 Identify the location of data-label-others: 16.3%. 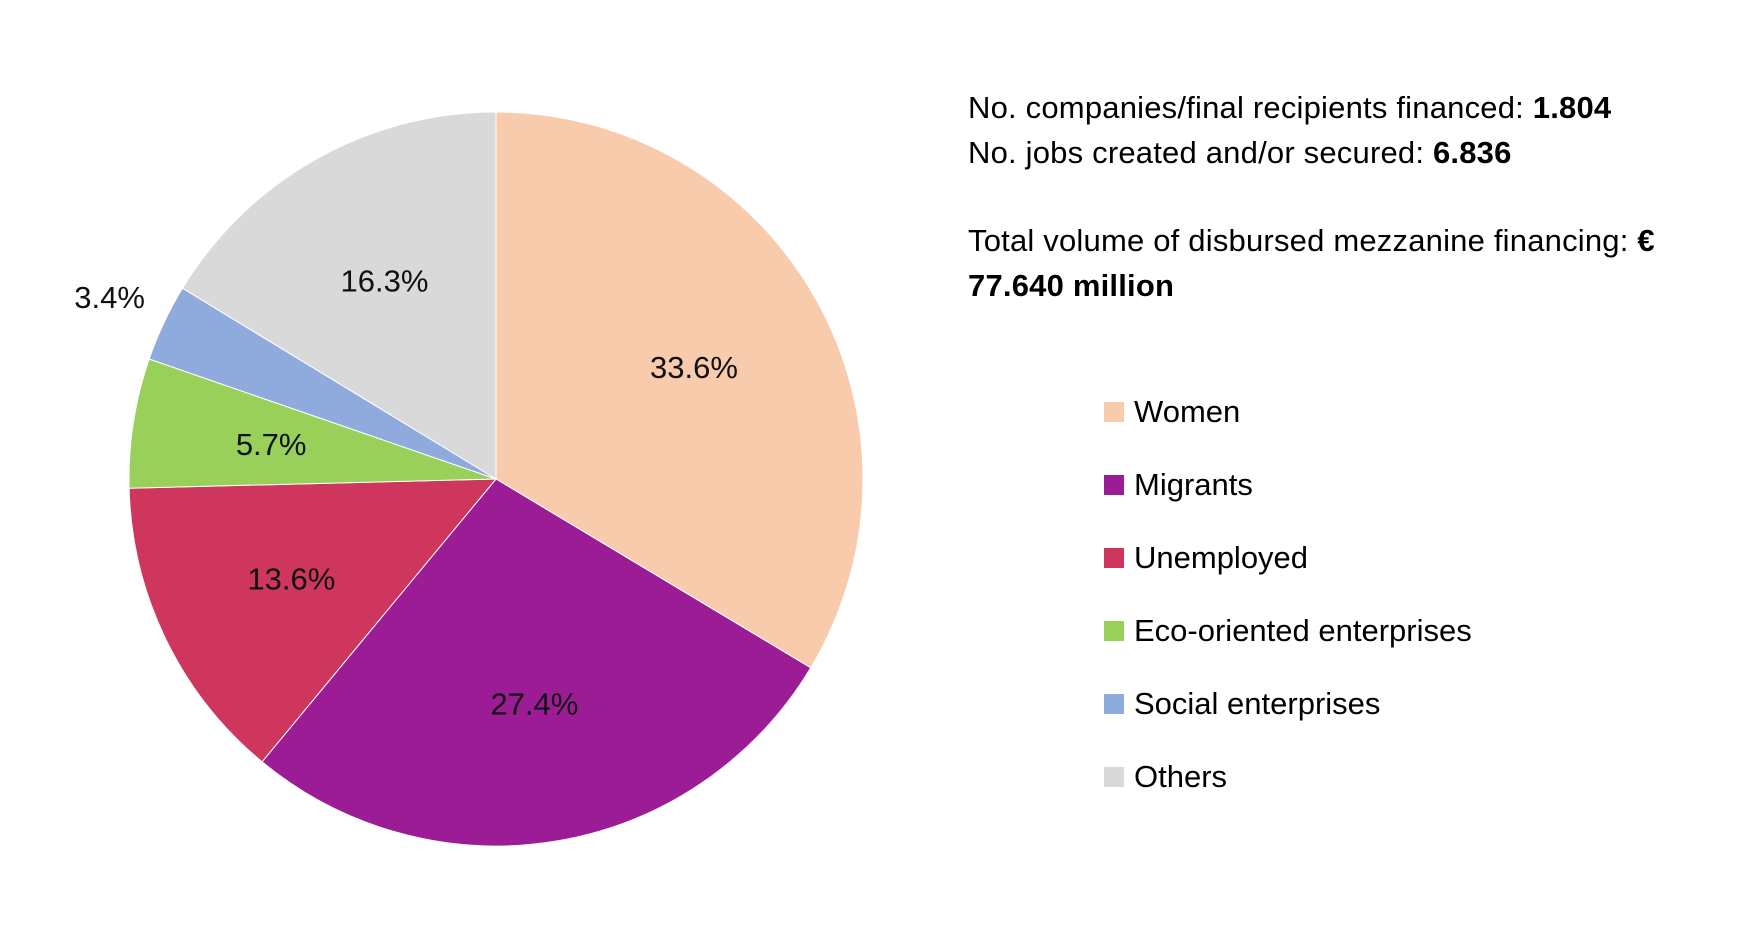
(385, 281).